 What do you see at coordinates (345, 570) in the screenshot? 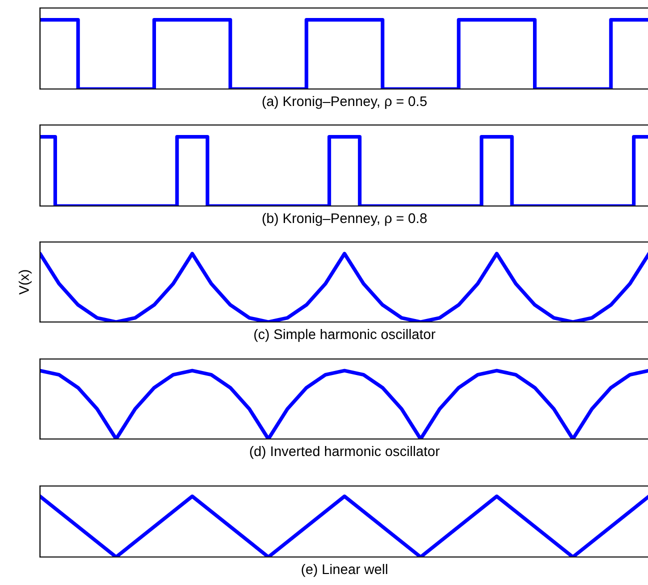
I see `x-axis-title: (e) Linear well` at bounding box center [345, 570].